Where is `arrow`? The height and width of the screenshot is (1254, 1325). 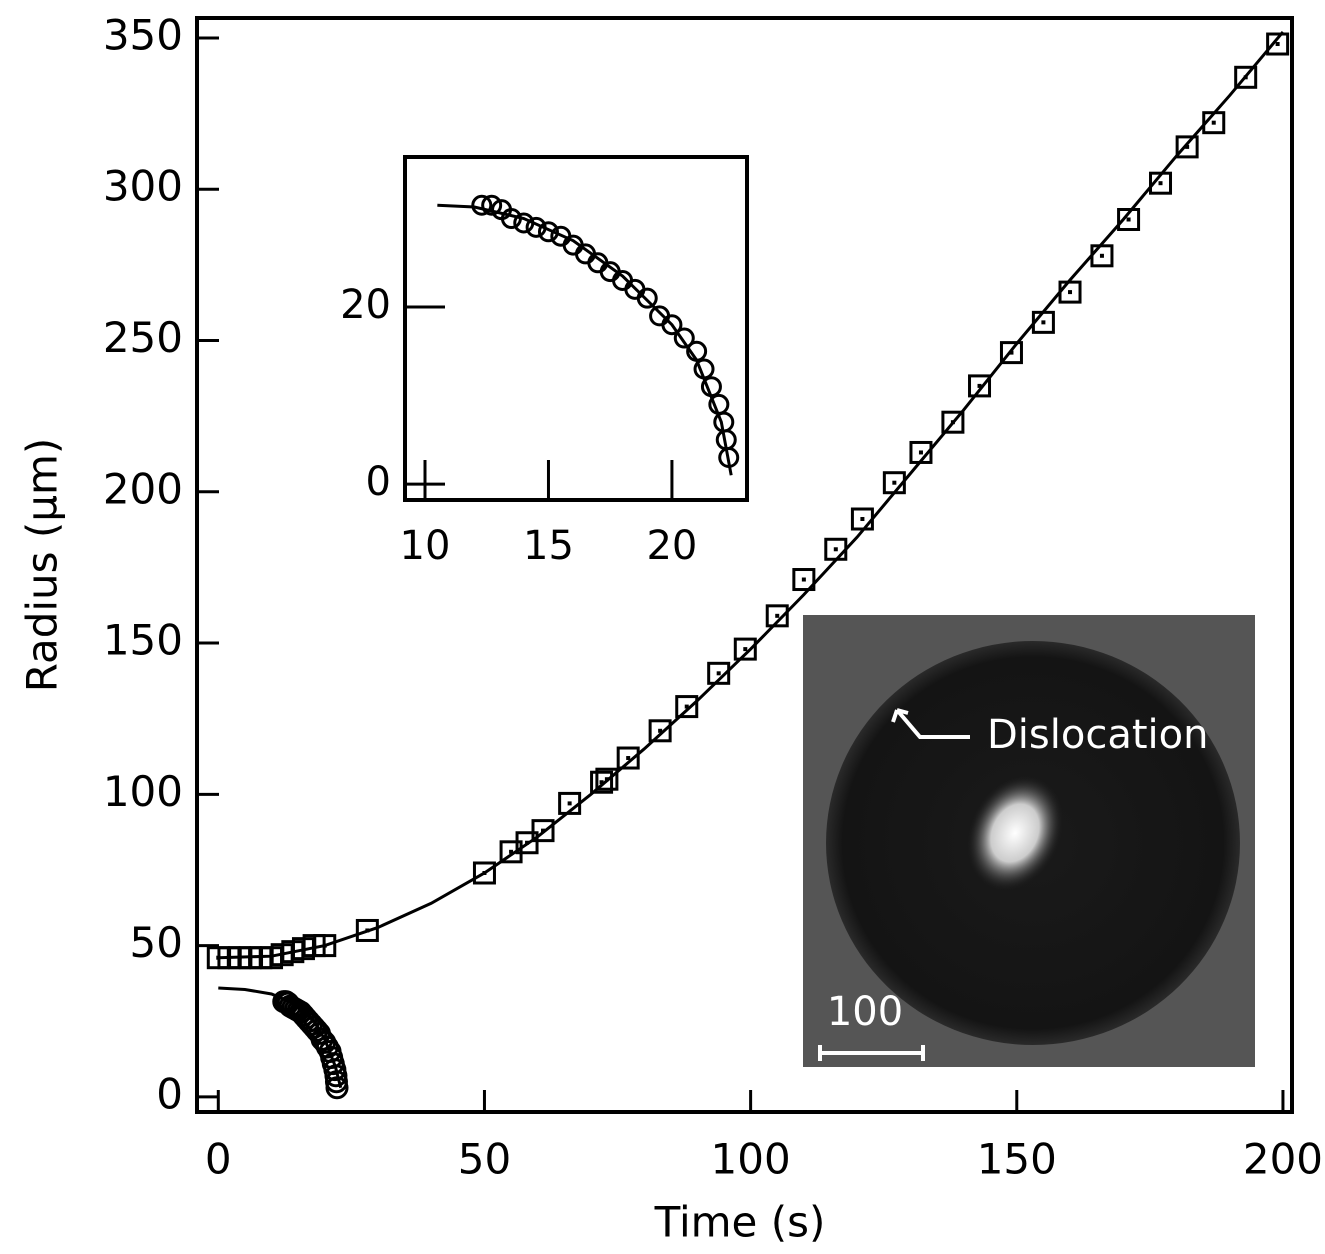 arrow is located at coordinates (930, 723).